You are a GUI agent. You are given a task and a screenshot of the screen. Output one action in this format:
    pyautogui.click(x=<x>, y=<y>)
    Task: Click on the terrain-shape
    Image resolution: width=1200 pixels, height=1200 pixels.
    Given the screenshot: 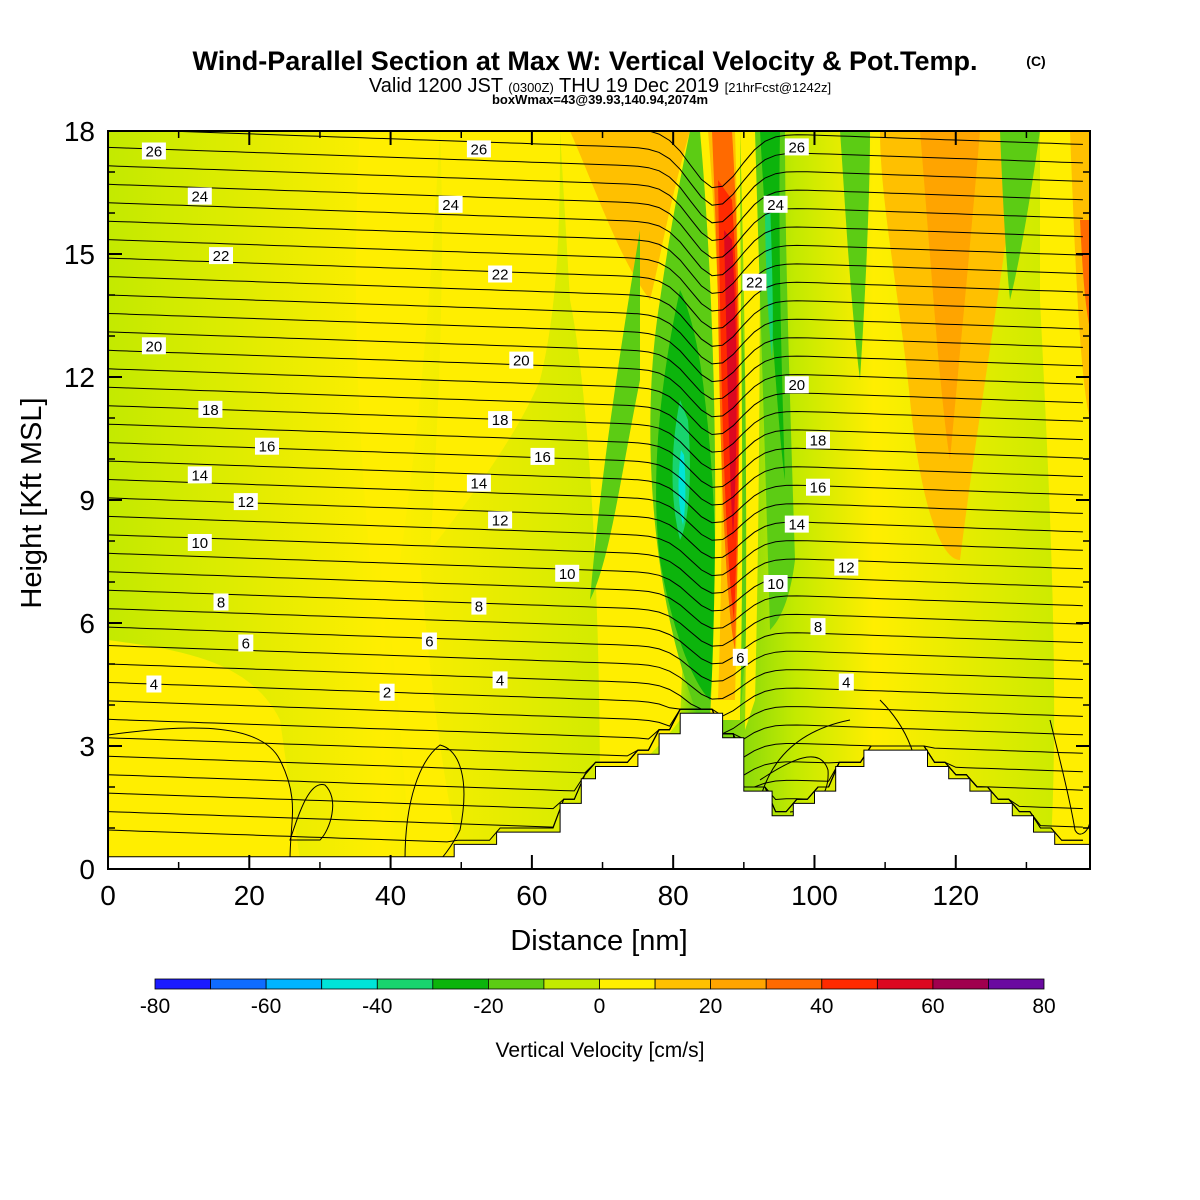 What is the action you would take?
    pyautogui.click(x=599, y=790)
    